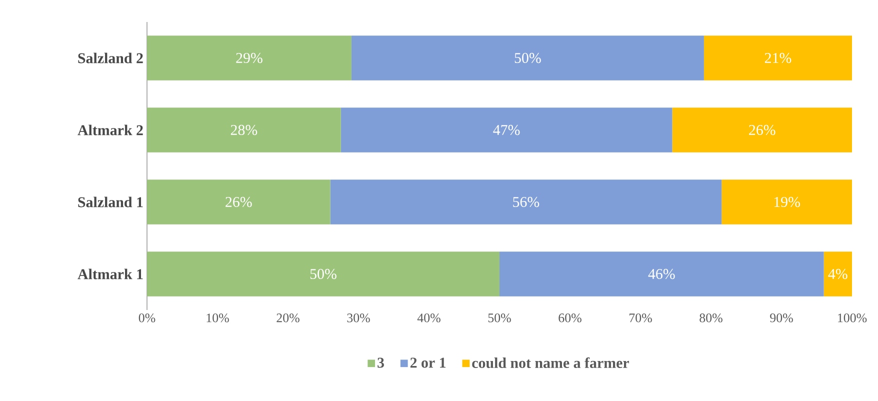  I want to click on data-label: 46%, so click(661, 274).